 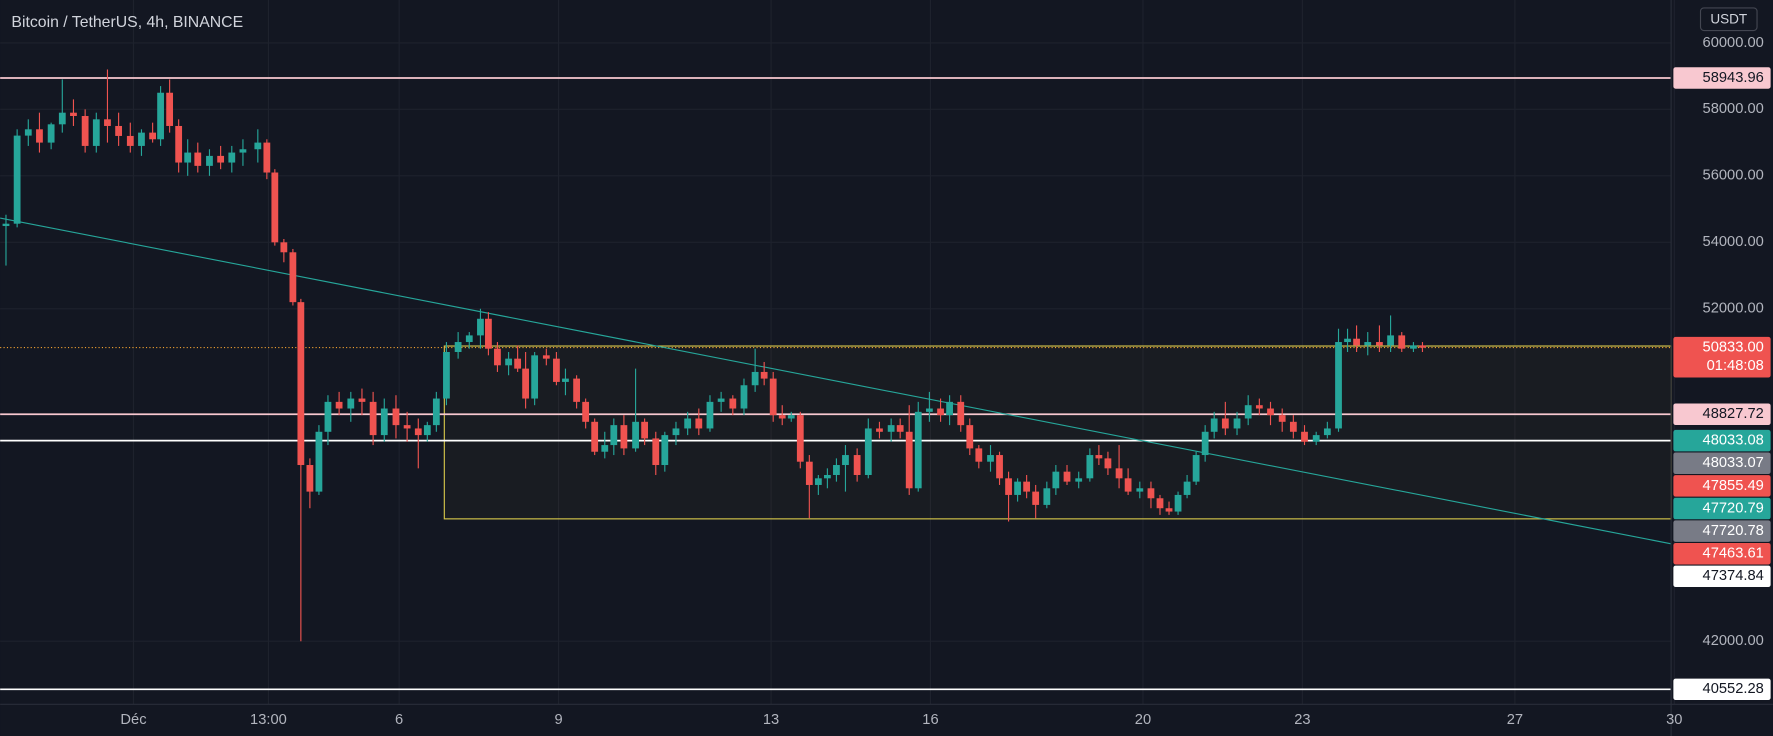 What do you see at coordinates (558, 720) in the screenshot?
I see `x-tick-label: 9` at bounding box center [558, 720].